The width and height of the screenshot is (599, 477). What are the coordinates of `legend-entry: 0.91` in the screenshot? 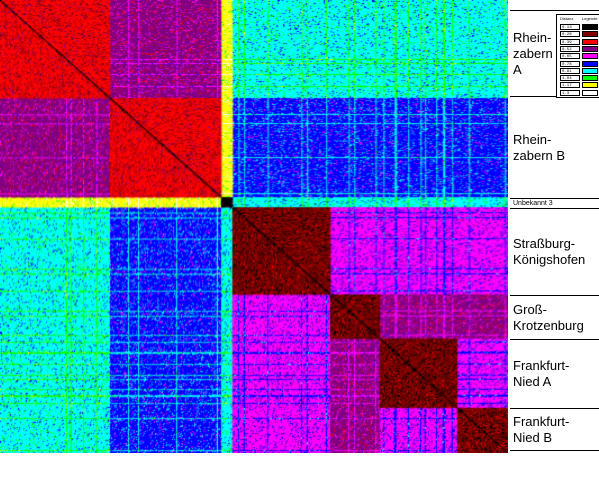 It's located at (579, 70).